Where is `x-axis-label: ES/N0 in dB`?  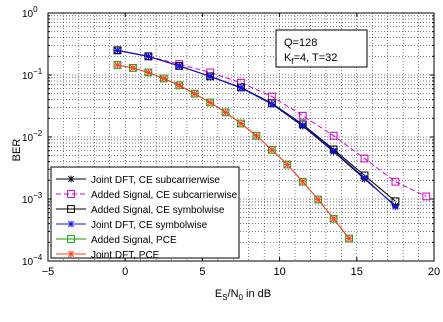 x-axis-label: ES/N0 in dB is located at coordinates (243, 295).